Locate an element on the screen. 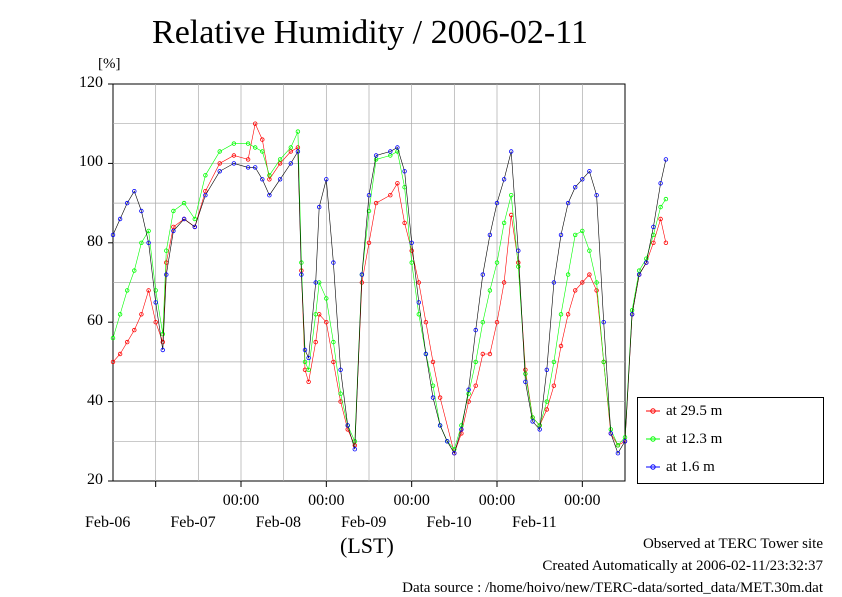 The width and height of the screenshot is (842, 597). legend: at 29.5 m at 12.3 m at 1.6 m is located at coordinates (730, 440).